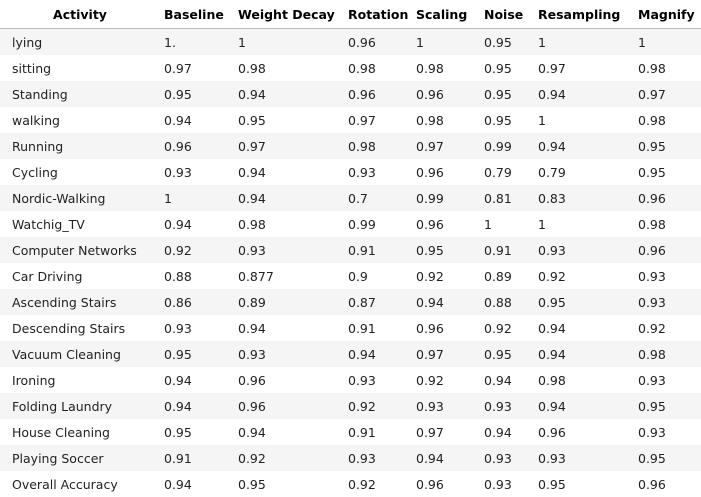  What do you see at coordinates (584, 14) in the screenshot?
I see `header-resampling: Resampling` at bounding box center [584, 14].